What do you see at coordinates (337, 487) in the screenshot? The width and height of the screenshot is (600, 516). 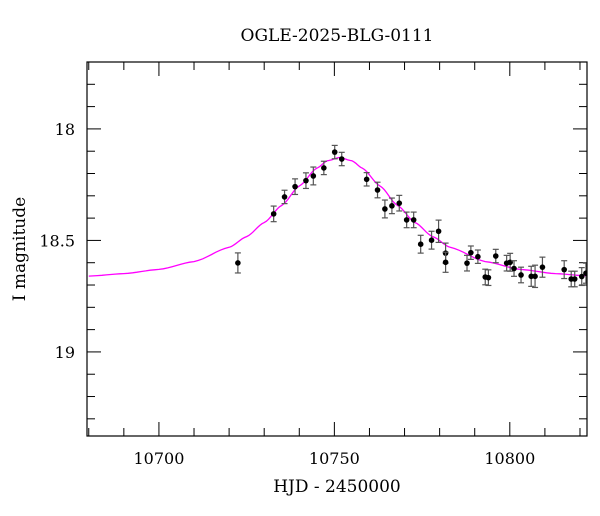 I see `x-axis-label: HJD - 2450000` at bounding box center [337, 487].